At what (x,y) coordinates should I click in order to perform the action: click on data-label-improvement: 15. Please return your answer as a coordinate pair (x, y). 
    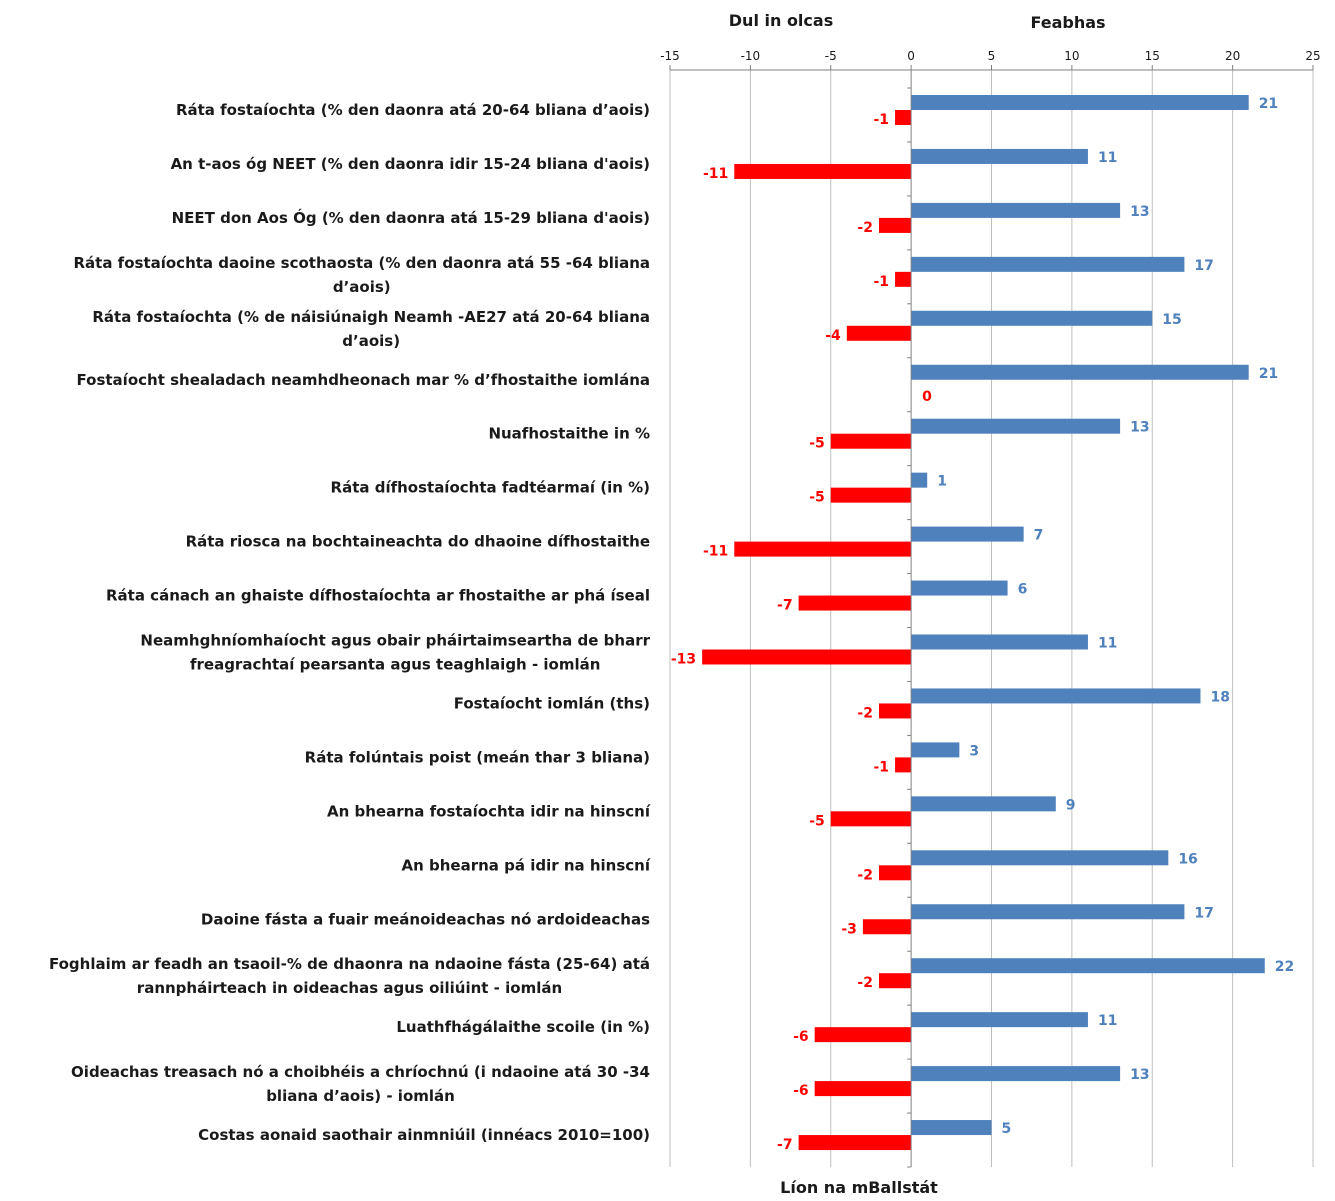
    Looking at the image, I should click on (1171, 320).